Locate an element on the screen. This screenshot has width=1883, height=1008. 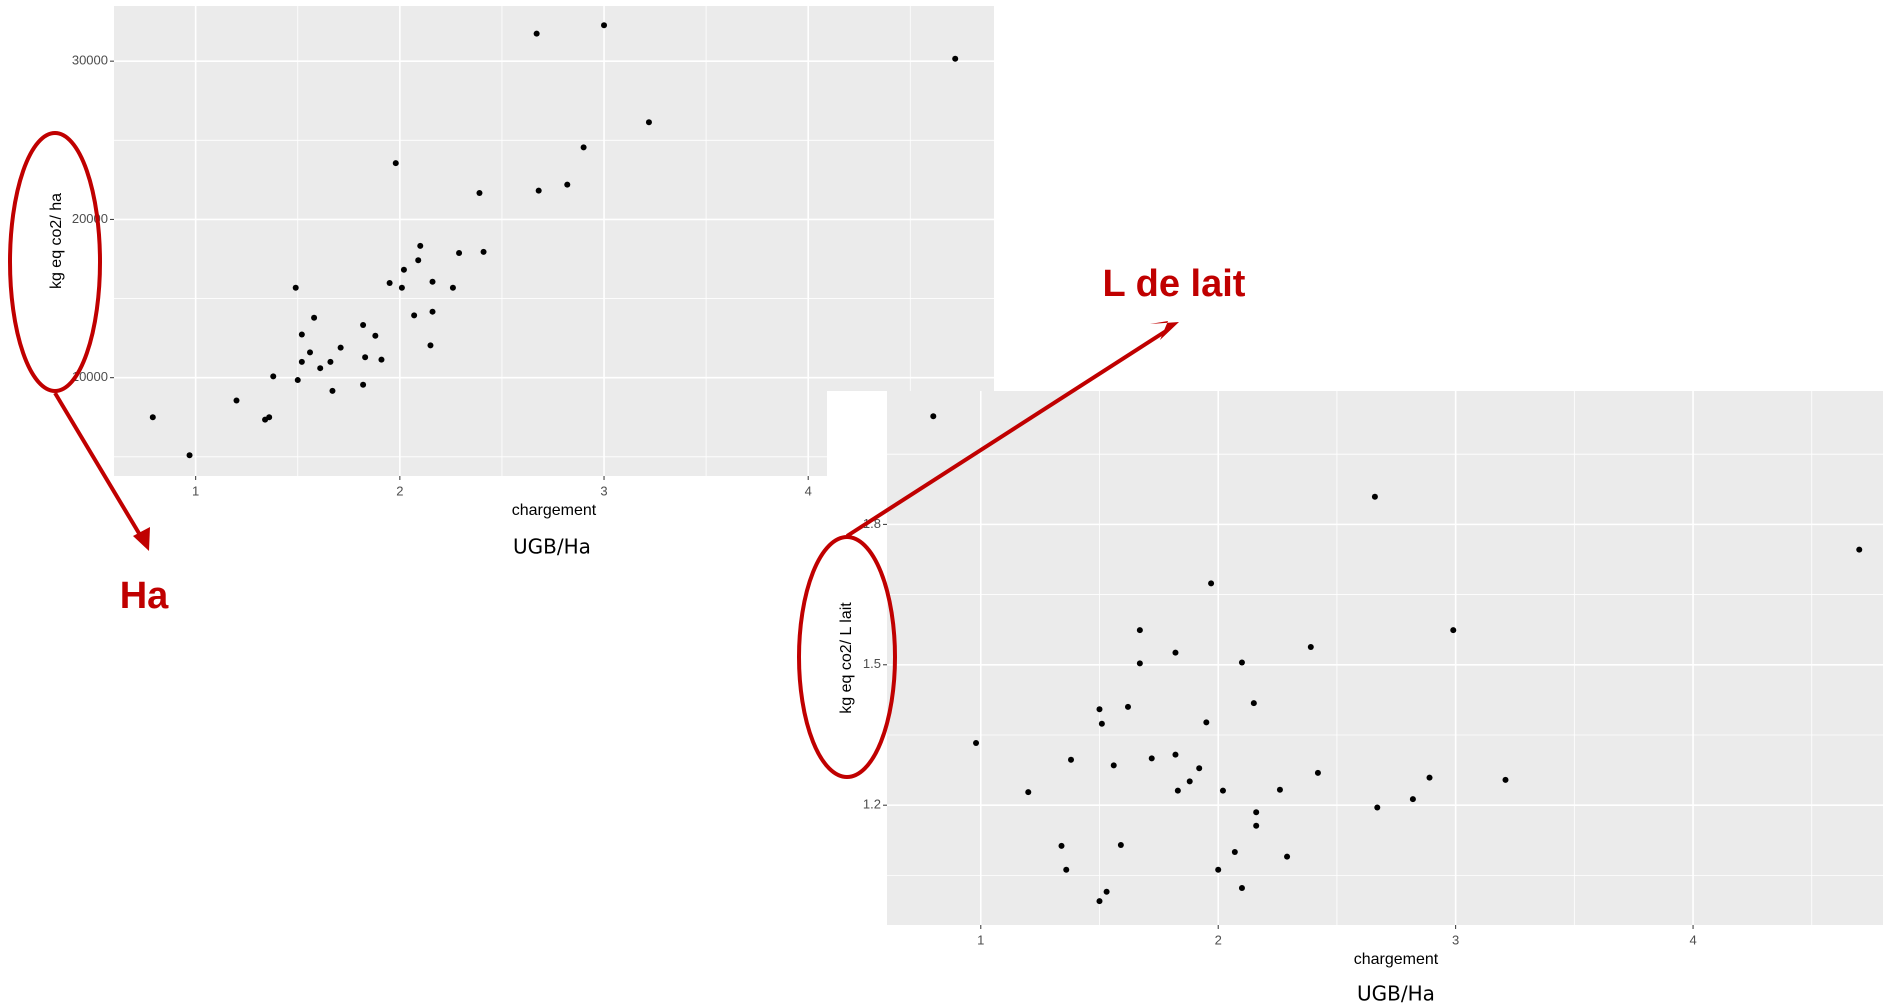
y-tick-label: 1.8 is located at coordinates (872, 523).